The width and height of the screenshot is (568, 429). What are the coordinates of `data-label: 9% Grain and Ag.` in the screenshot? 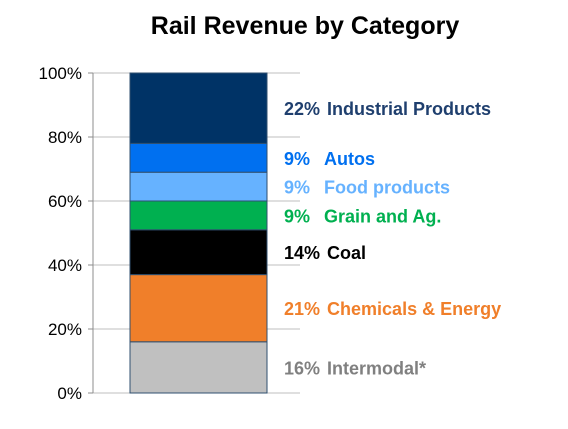 It's located at (362, 216).